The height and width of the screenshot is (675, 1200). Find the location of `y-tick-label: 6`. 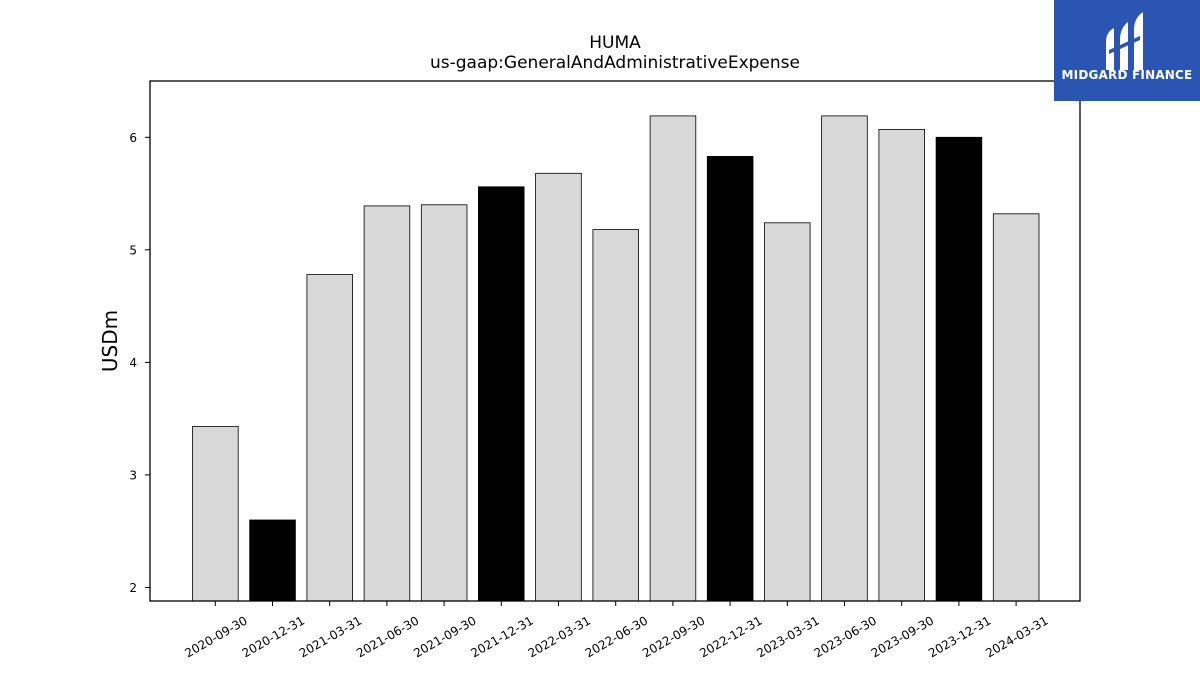

y-tick-label: 6 is located at coordinates (133, 138).